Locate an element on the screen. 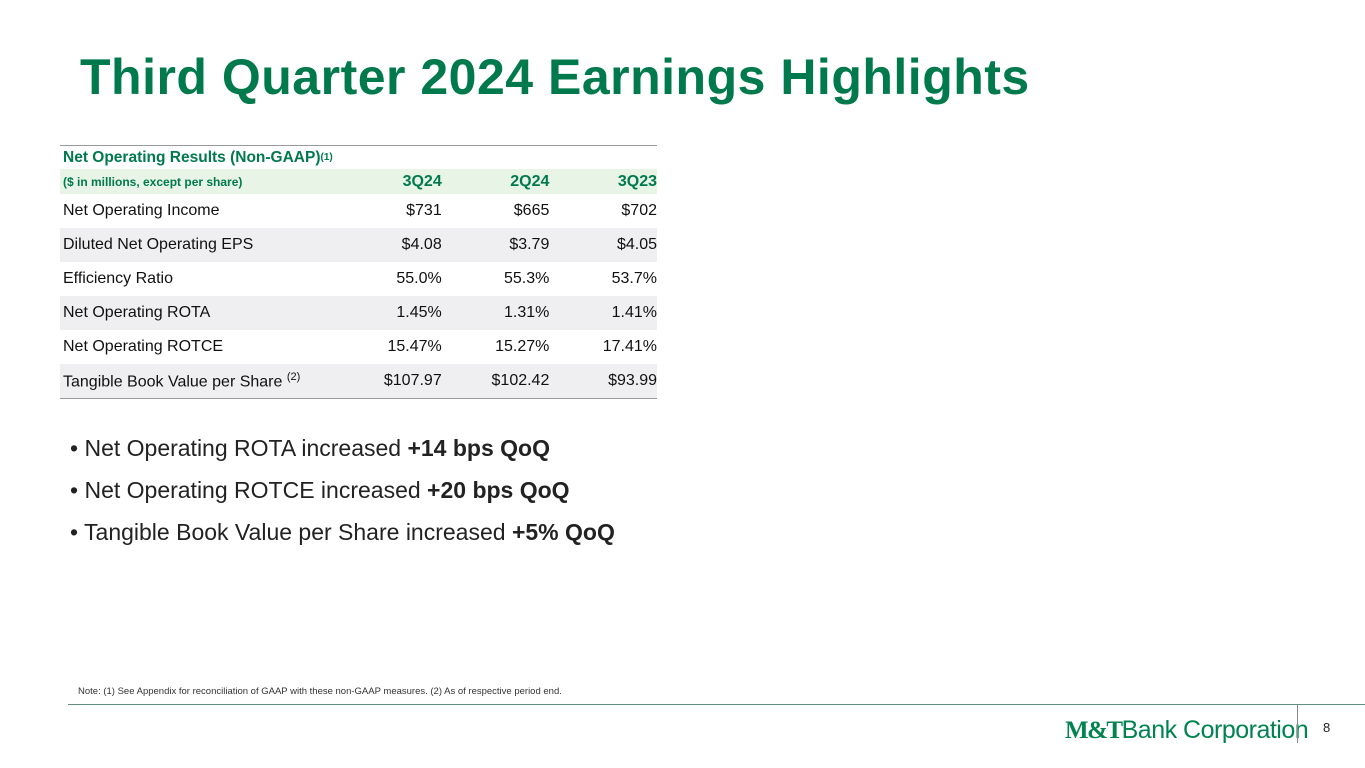 This screenshot has width=1365, height=768. row-label: Net Operating ROTA is located at coordinates (196, 313).